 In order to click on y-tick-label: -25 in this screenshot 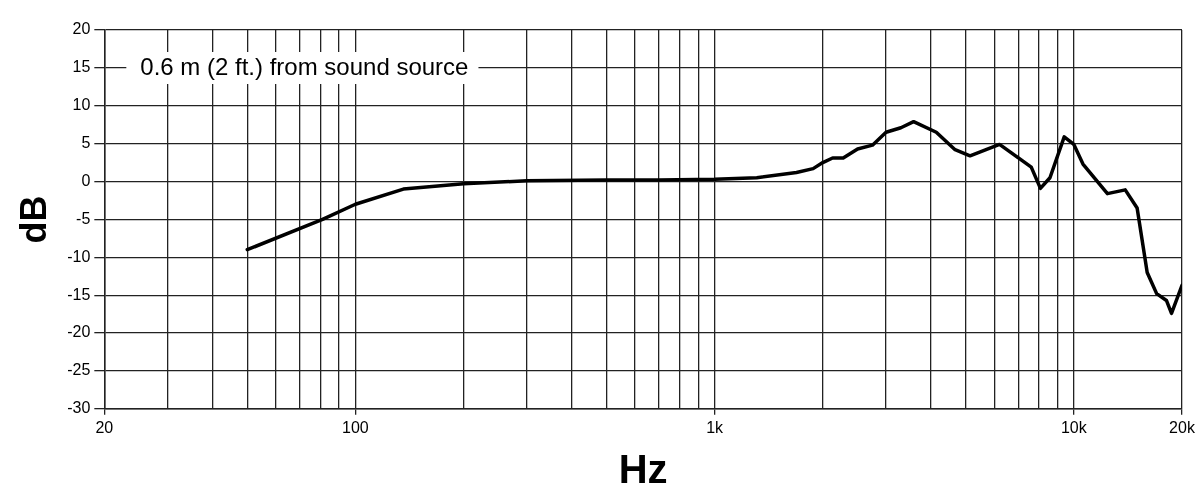, I will do `click(79, 370)`.